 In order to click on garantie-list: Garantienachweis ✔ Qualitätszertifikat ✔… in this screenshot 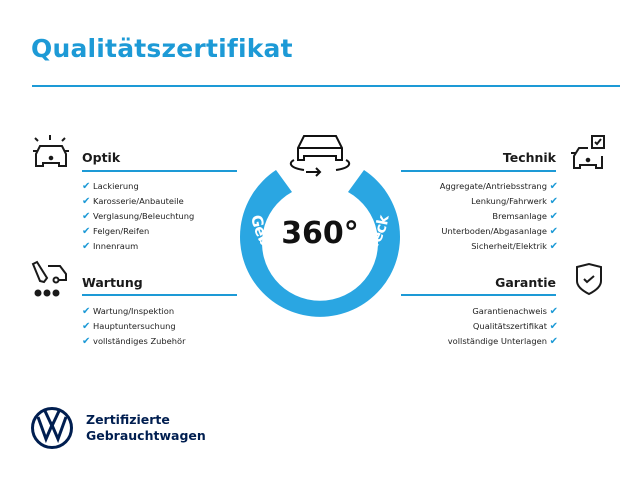, I will do `click(503, 326)`.